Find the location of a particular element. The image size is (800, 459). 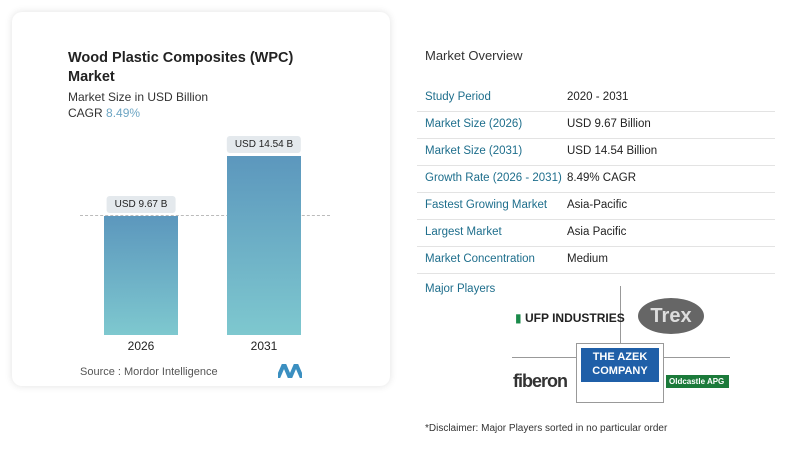

overview-row: Market Size (2026) USD 9.67 Billion is located at coordinates (596, 125).